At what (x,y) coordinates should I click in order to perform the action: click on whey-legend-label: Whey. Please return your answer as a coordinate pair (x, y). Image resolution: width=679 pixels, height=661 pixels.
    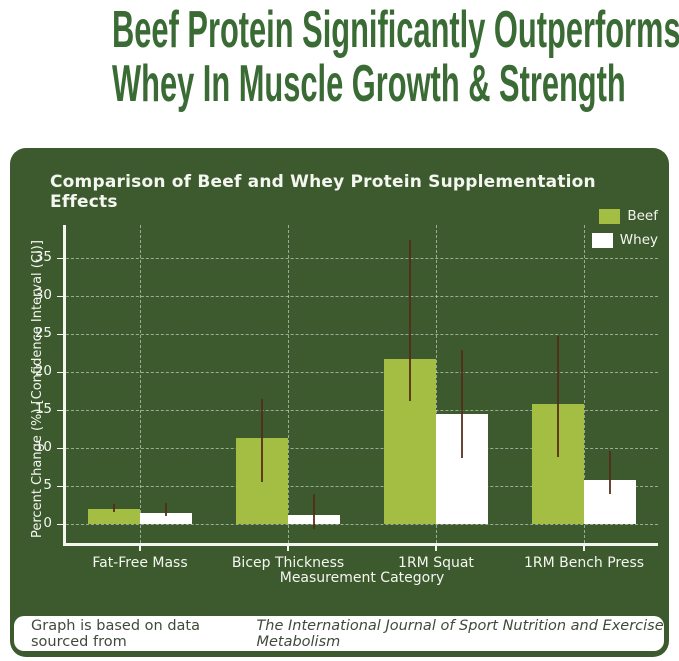
    Looking at the image, I should click on (638, 240).